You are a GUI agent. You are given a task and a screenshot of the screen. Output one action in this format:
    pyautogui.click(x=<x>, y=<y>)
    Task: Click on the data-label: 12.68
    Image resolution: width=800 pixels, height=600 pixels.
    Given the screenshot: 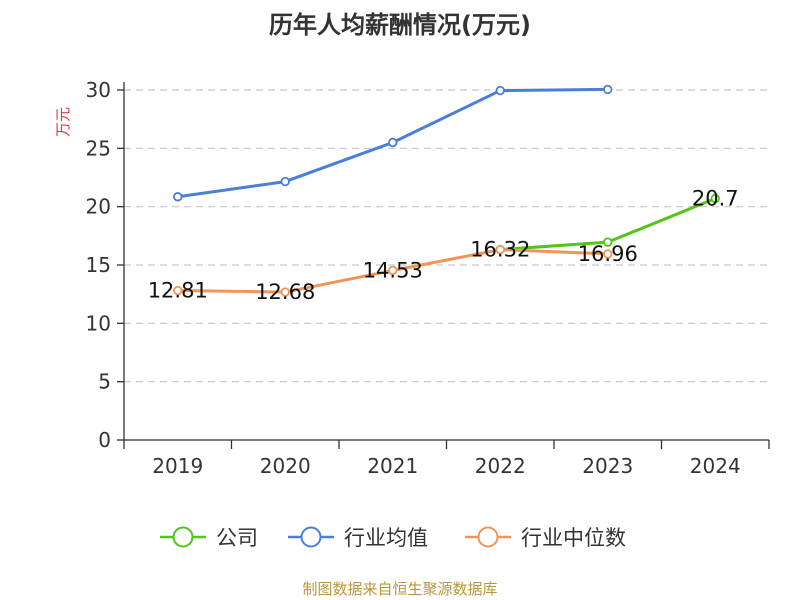 What is the action you would take?
    pyautogui.click(x=285, y=292)
    